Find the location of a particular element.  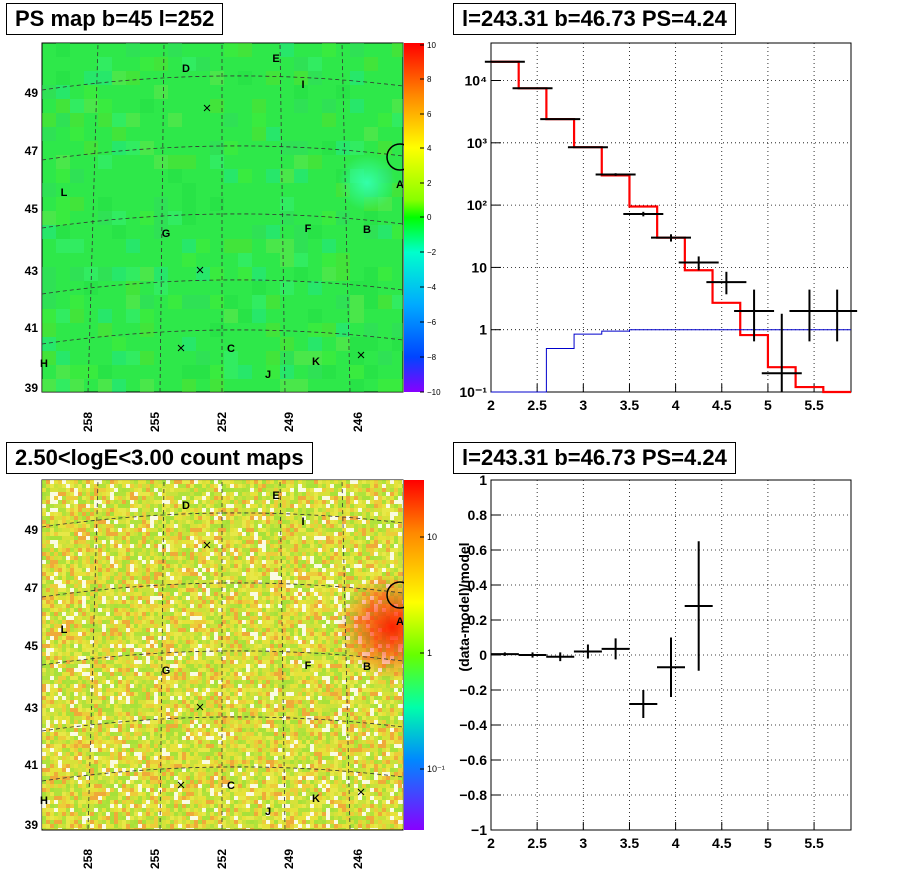

source-label-k: K is located at coordinates (316, 799).